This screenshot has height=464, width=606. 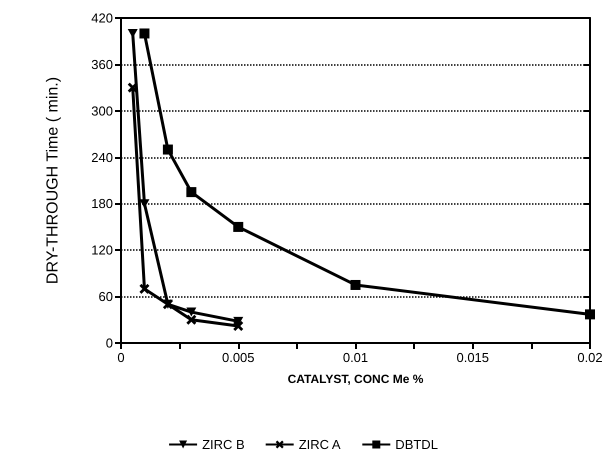 What do you see at coordinates (102, 64) in the screenshot?
I see `y-tick-label: 360` at bounding box center [102, 64].